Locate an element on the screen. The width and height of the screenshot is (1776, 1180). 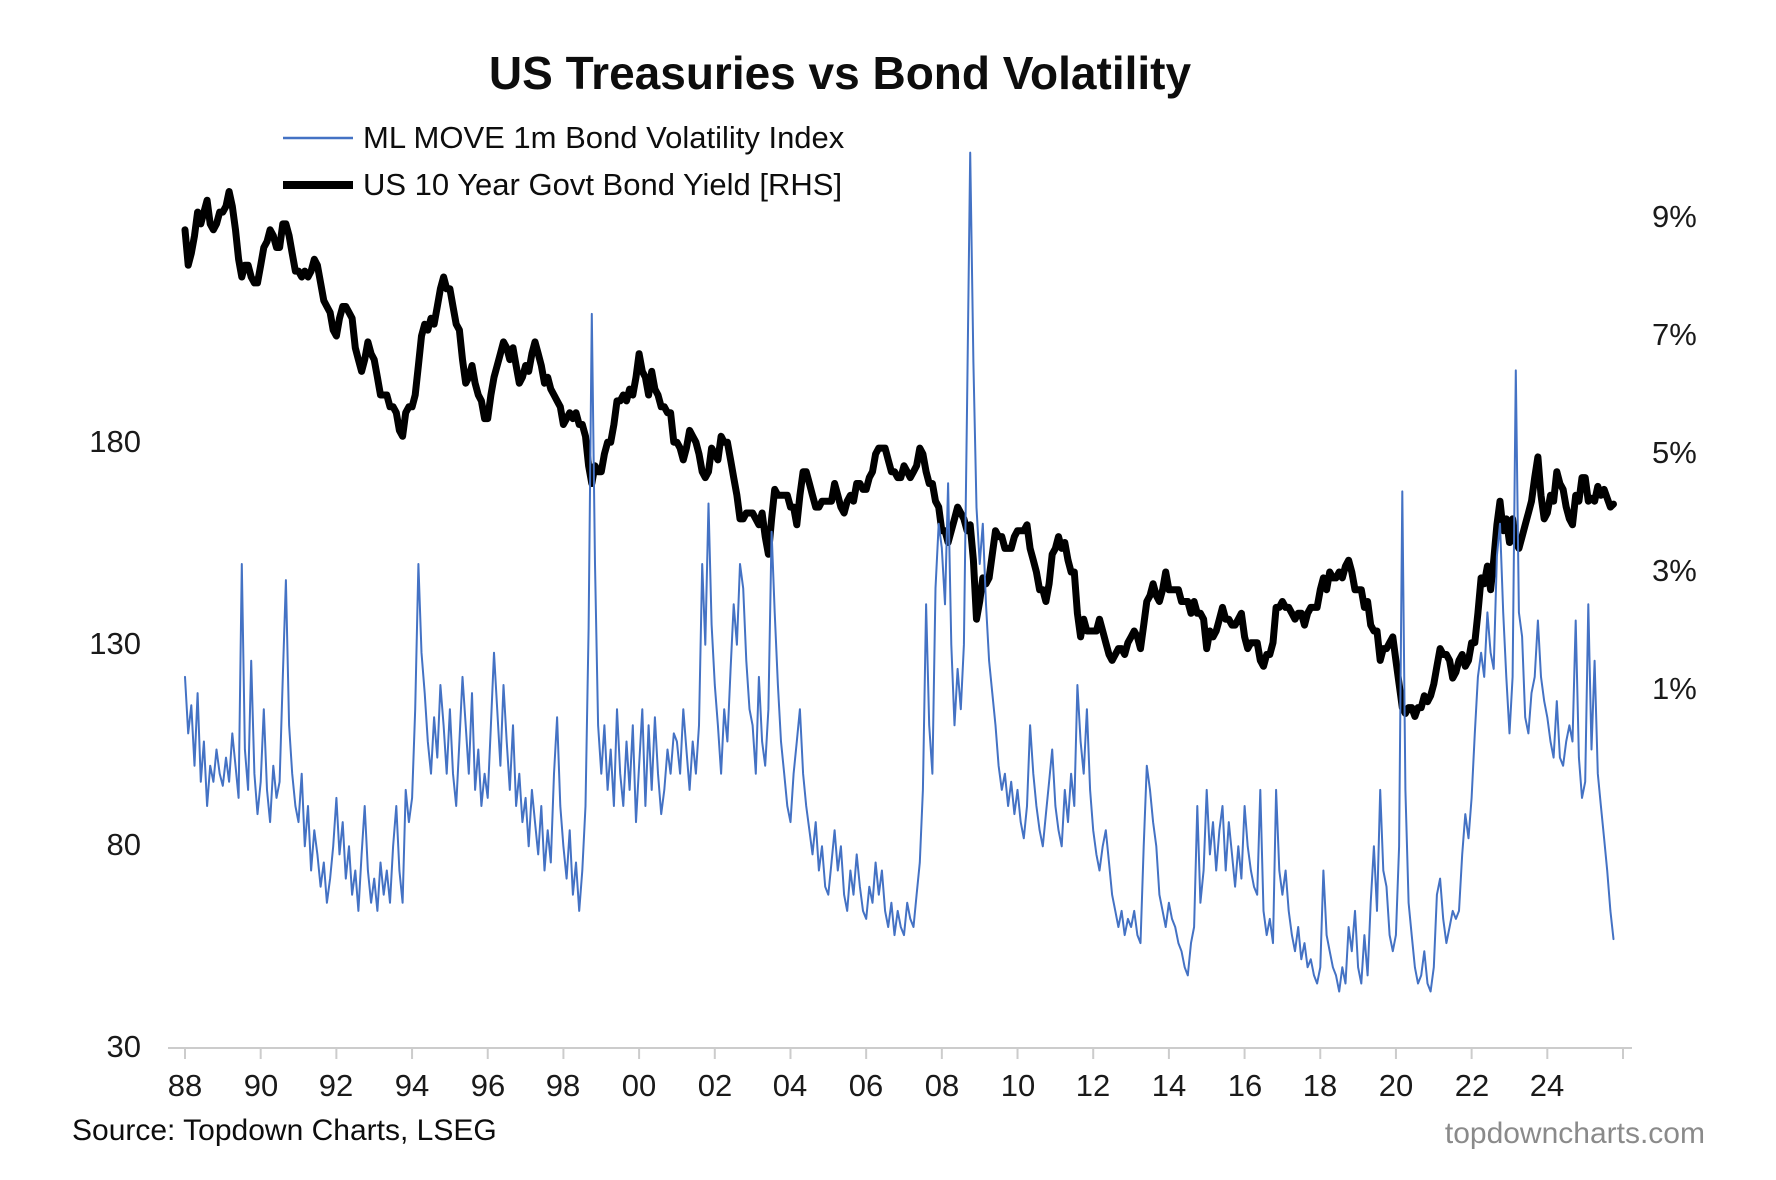
x-axis-tick-label: 92 is located at coordinates (336, 1085).